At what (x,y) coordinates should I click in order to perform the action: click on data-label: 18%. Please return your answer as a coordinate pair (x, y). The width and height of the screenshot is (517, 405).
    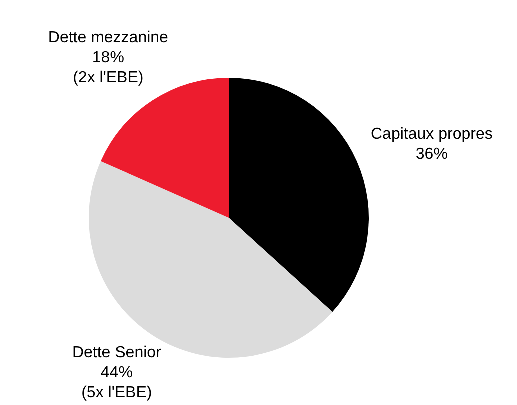
    Looking at the image, I should click on (108, 57).